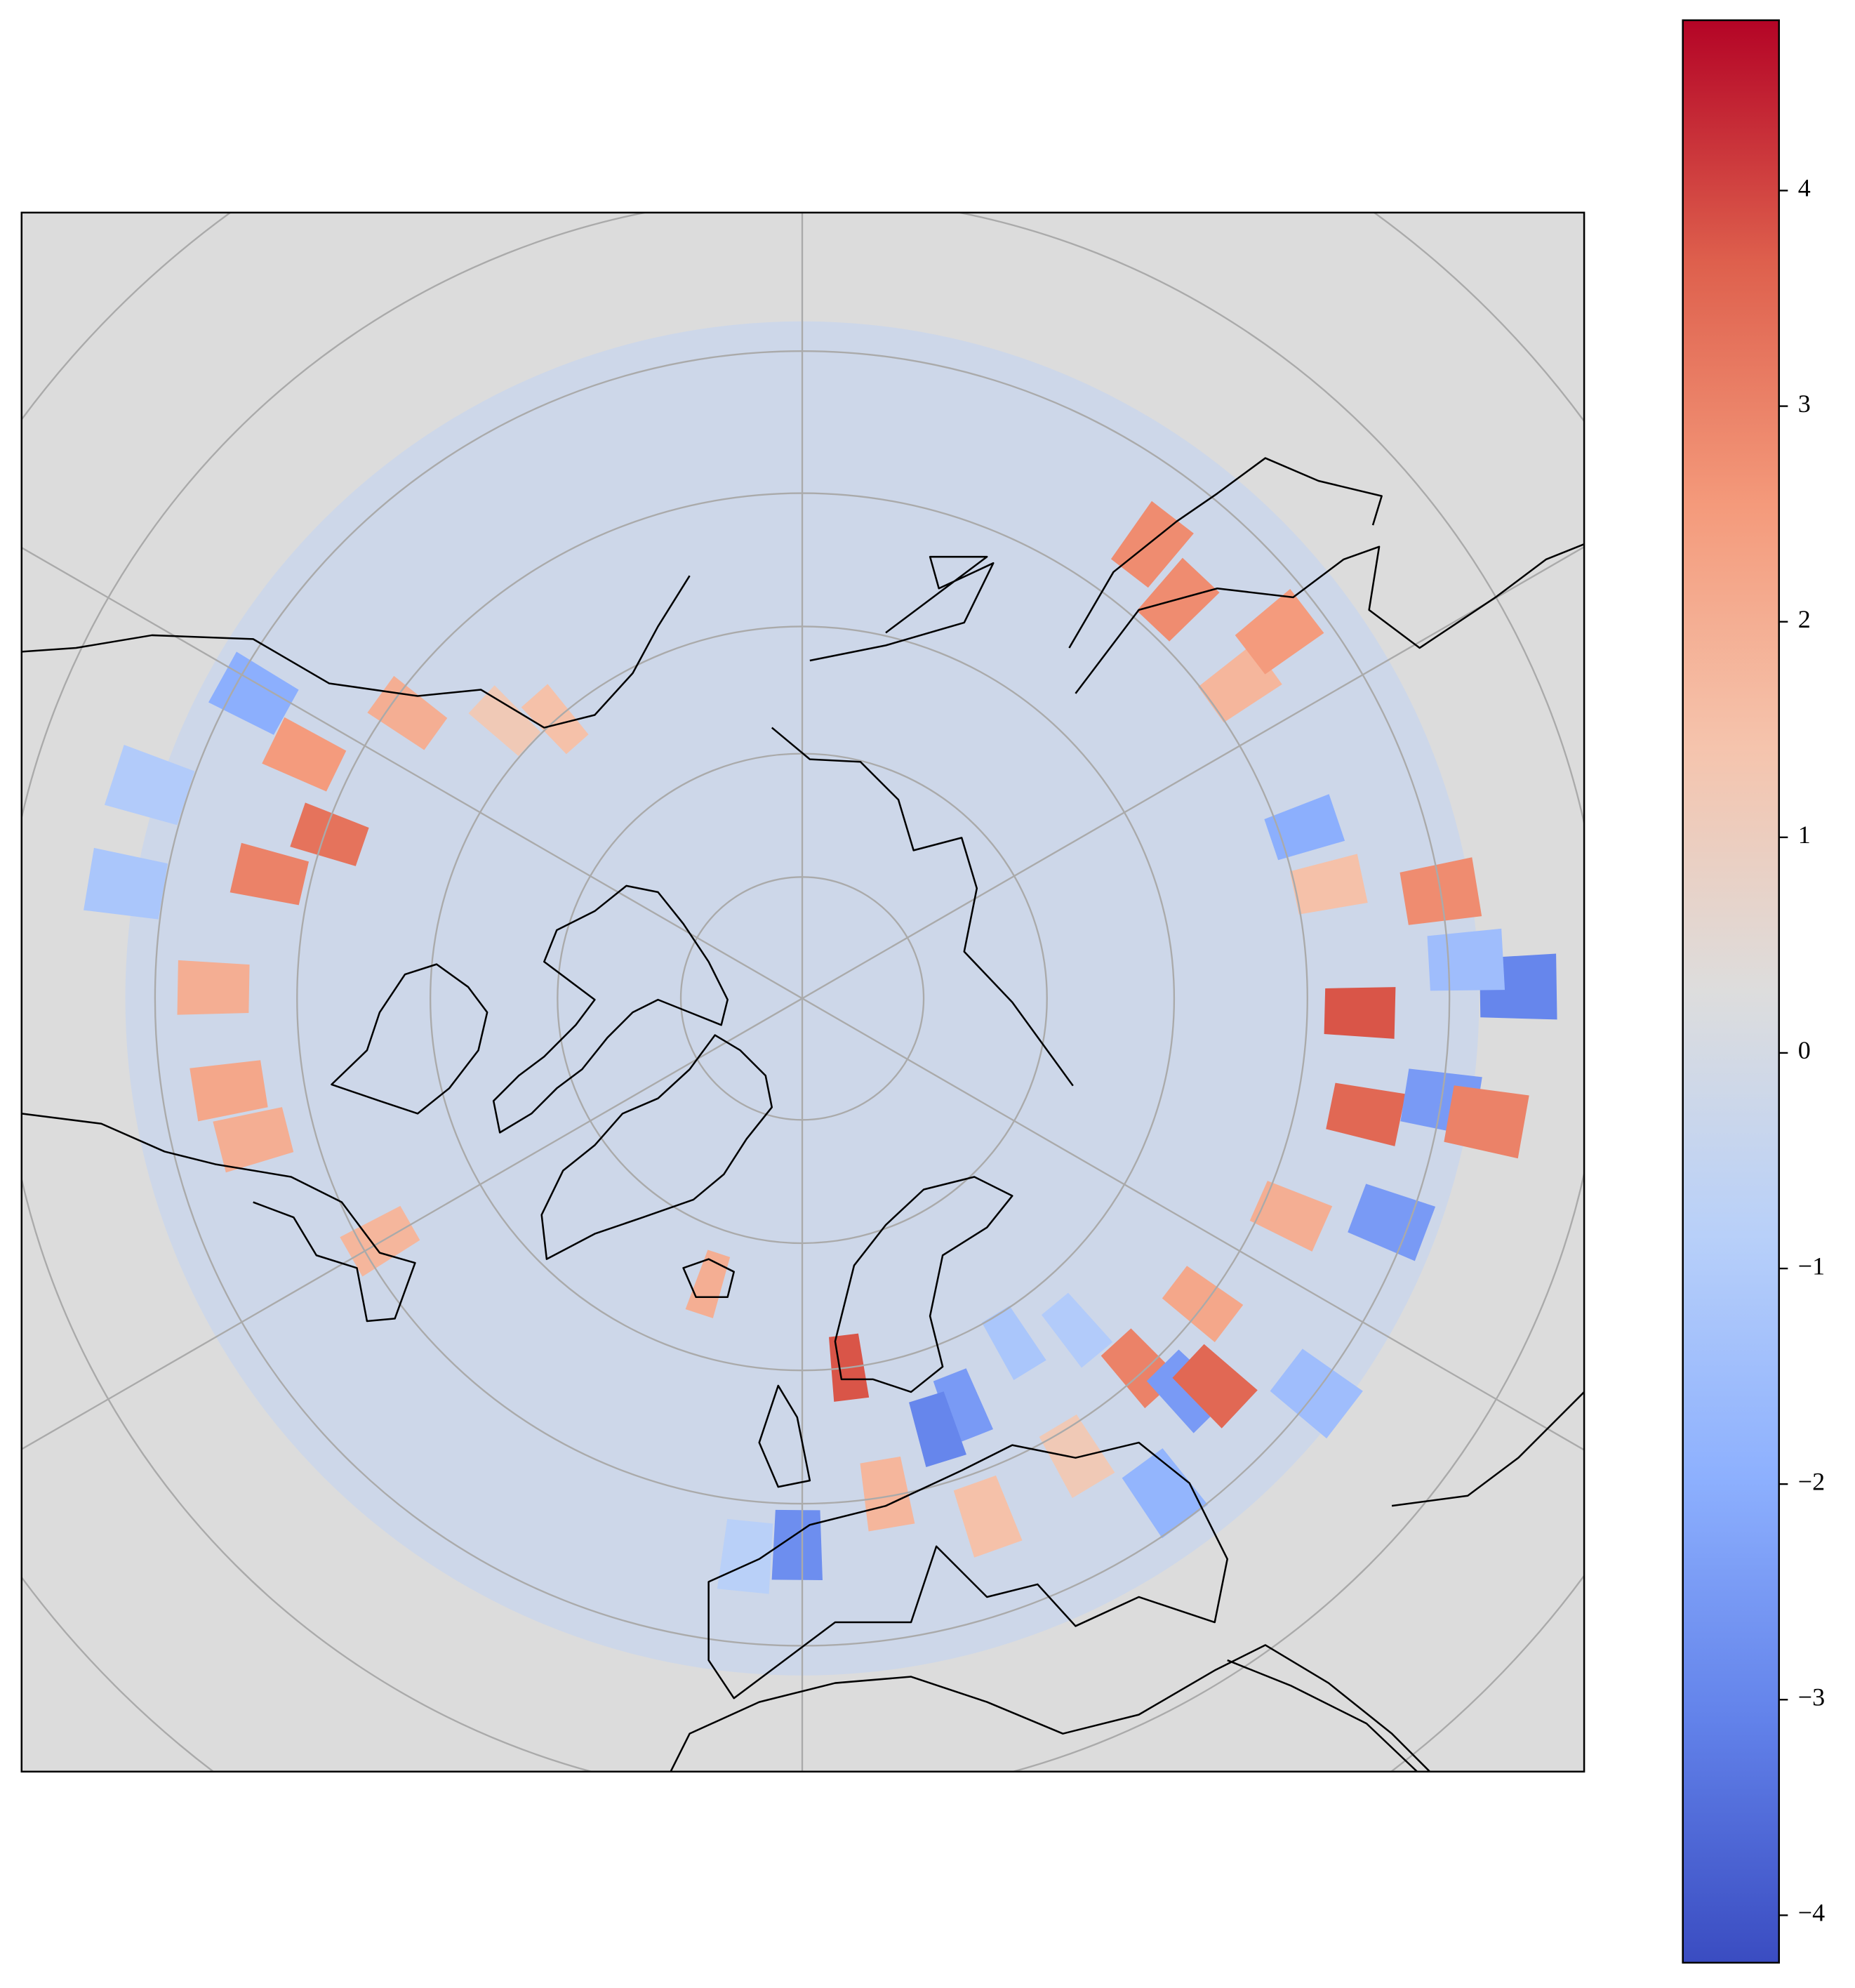  I want to click on colorbar, so click(1731, 992).